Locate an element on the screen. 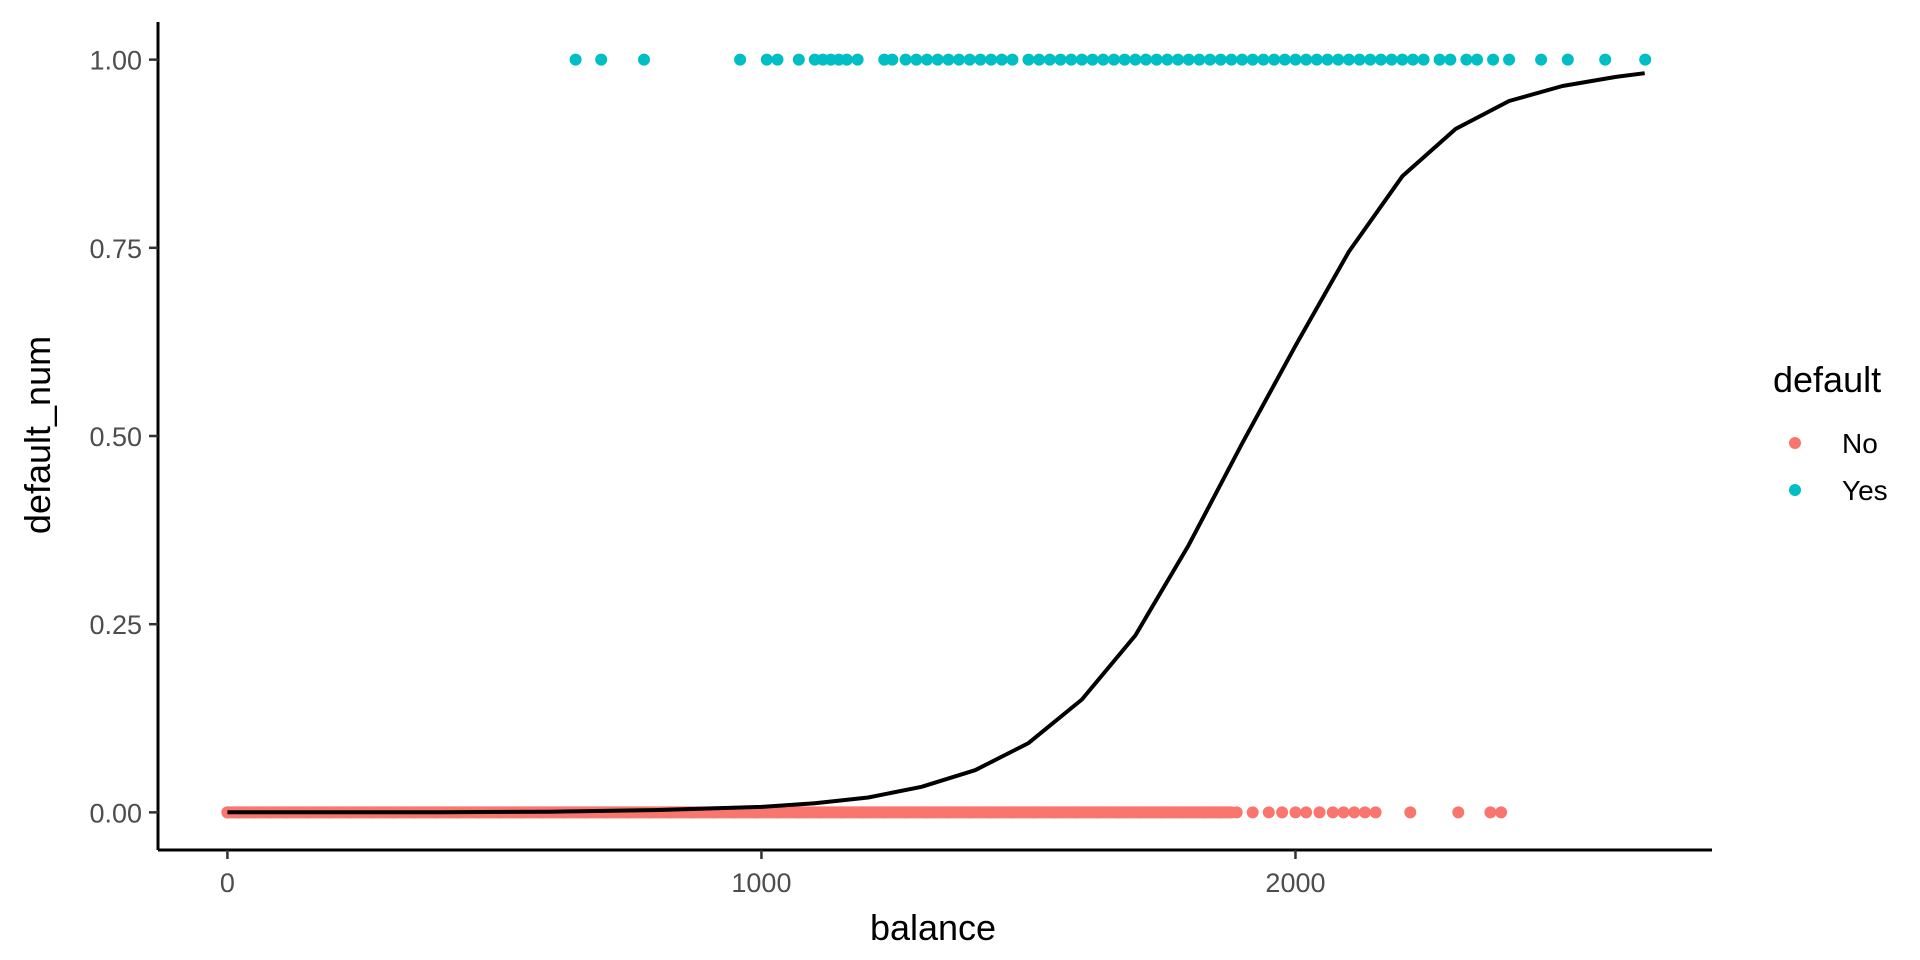  legend-title: default is located at coordinates (1827, 379).